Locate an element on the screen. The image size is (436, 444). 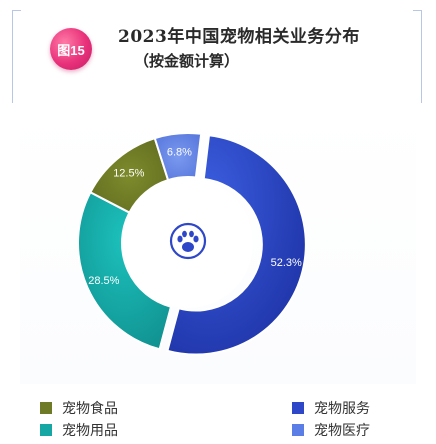
legend-label: 宠物医疗 is located at coordinates (342, 431).